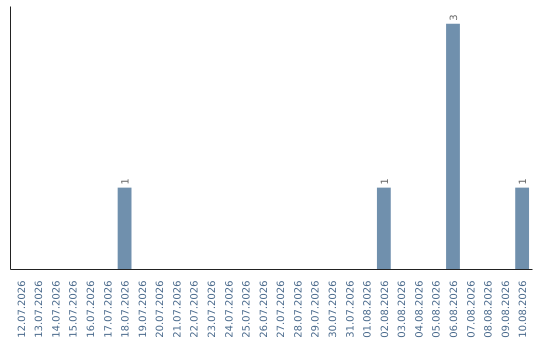 The image size is (540, 340). What do you see at coordinates (74, 309) in the screenshot?
I see `x-tick-label: 15.07.2026` at bounding box center [74, 309].